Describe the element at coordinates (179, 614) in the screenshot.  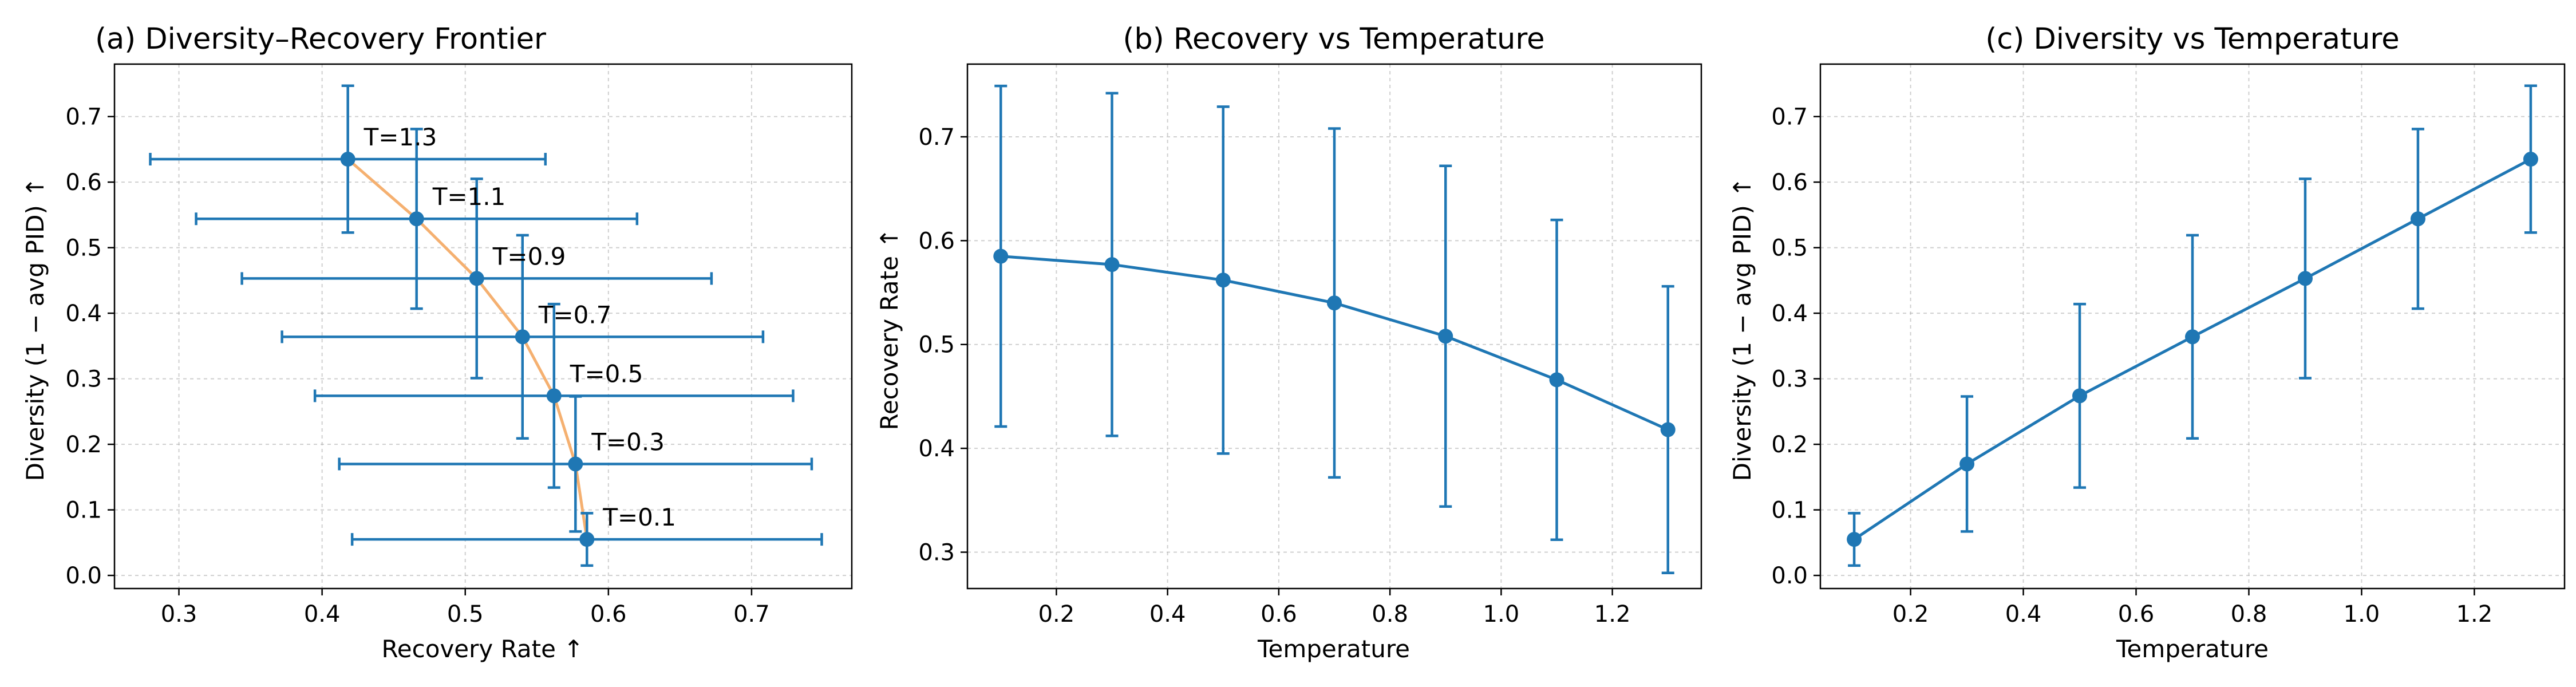
I see `x-tick-label: 0.3` at that location.